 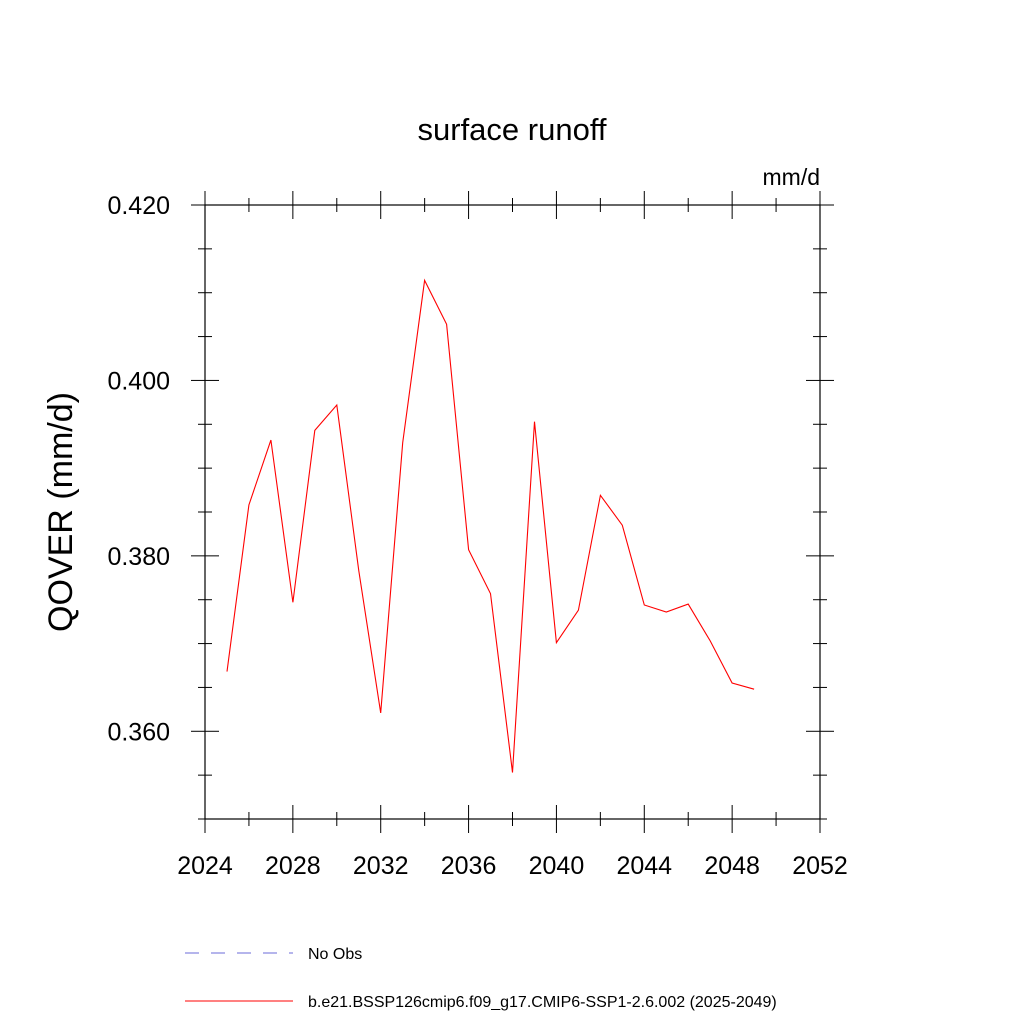 What do you see at coordinates (205, 866) in the screenshot?
I see `x-tick-label: 2024` at bounding box center [205, 866].